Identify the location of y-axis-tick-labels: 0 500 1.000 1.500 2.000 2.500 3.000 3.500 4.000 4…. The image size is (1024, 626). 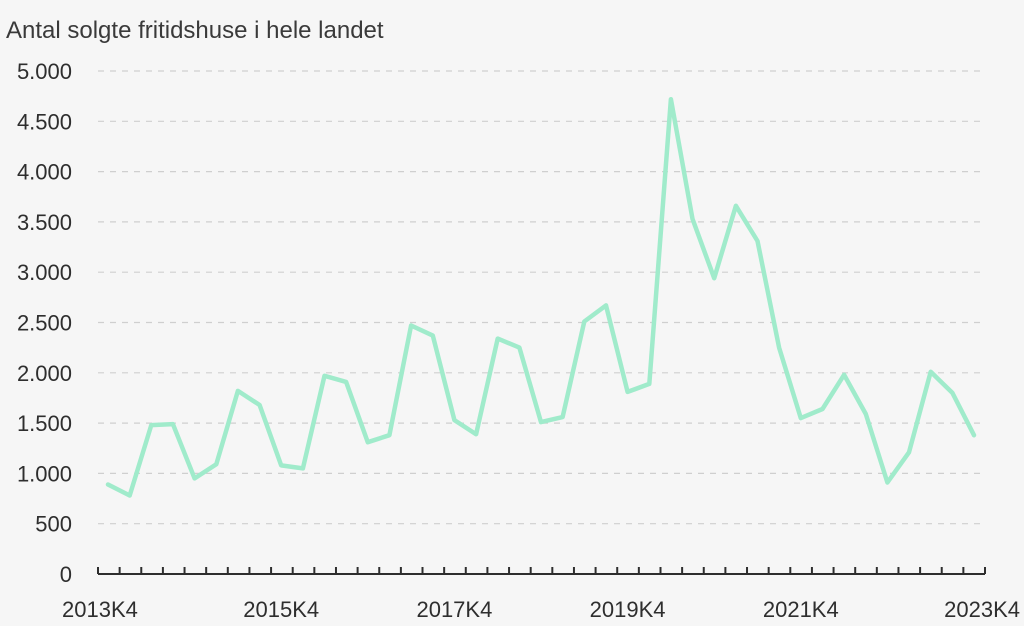
(44, 323).